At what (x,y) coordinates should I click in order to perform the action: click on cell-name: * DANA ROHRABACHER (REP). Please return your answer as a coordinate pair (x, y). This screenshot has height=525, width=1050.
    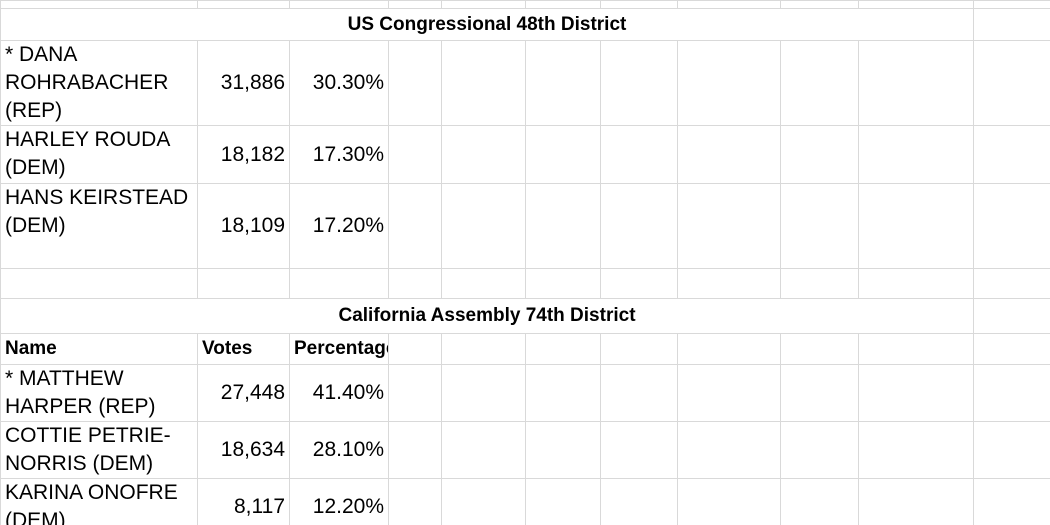
    Looking at the image, I should click on (99, 83).